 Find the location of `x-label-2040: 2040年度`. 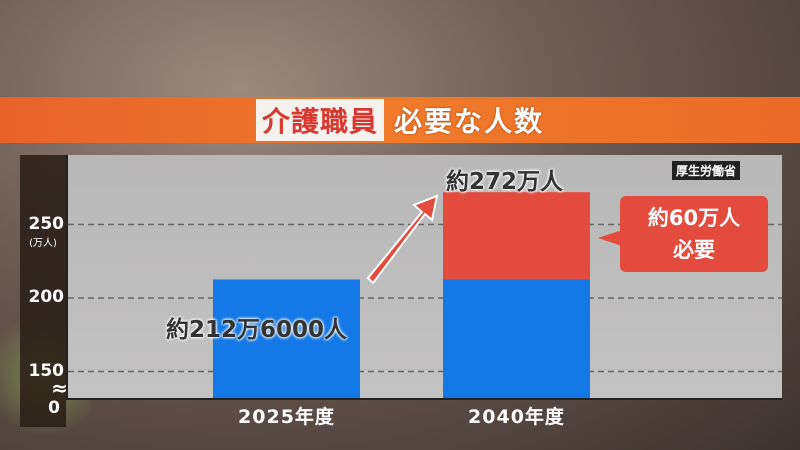

x-label-2040: 2040年度 is located at coordinates (516, 417).